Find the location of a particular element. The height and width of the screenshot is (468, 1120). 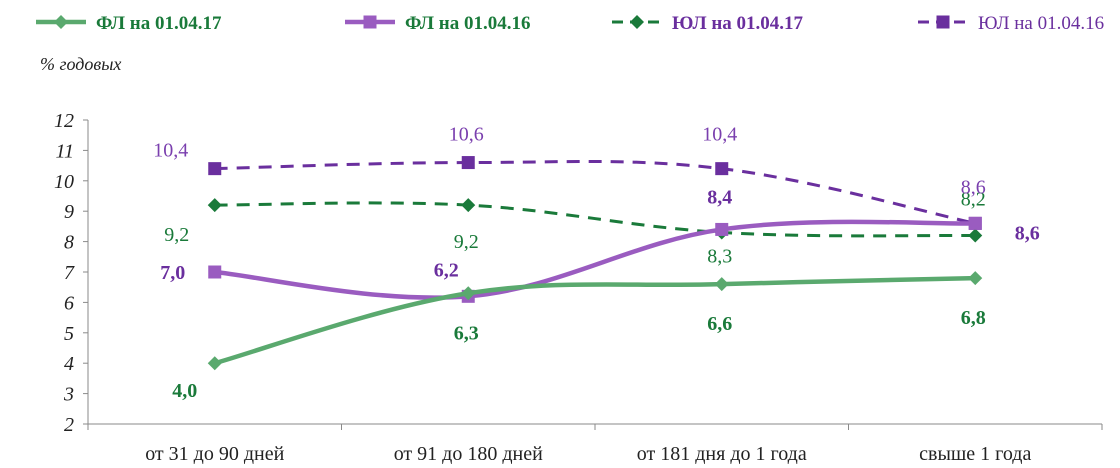

data-label: 6,6 is located at coordinates (719, 324).